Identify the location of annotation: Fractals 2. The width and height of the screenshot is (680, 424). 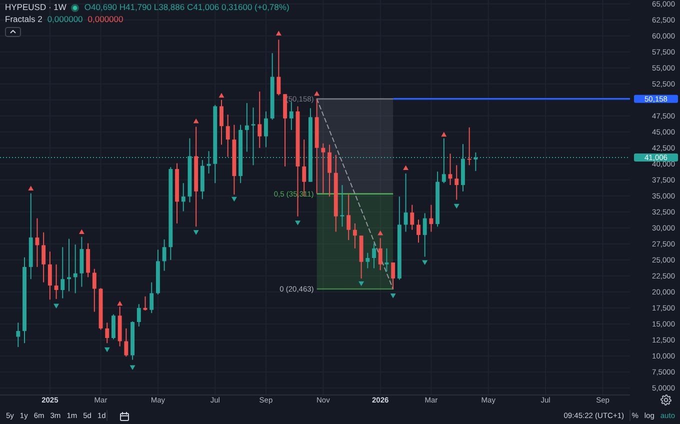
(23, 19).